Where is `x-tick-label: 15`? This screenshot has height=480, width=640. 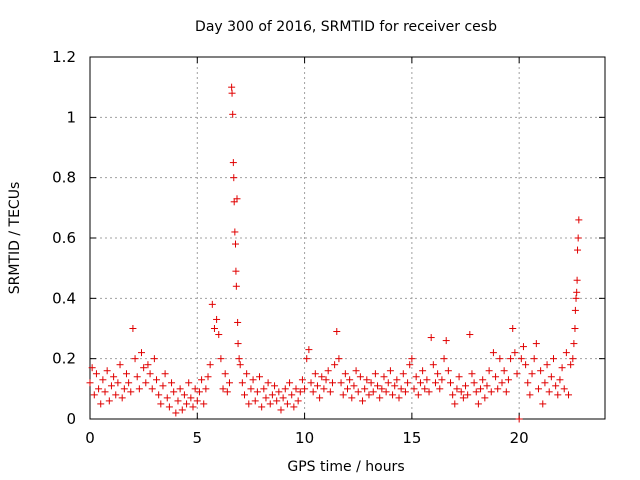
x-tick-label: 15 is located at coordinates (411, 438).